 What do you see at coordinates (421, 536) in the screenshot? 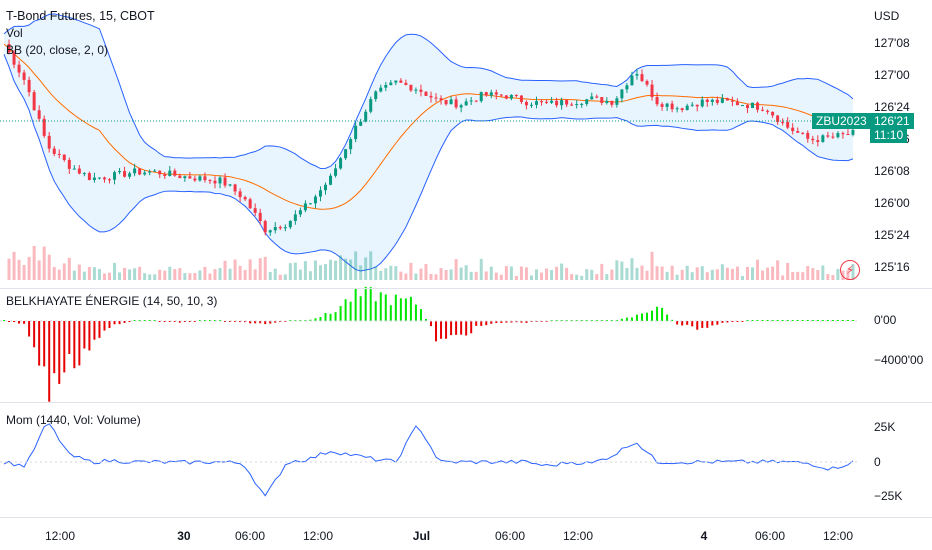
I see `time-tick-label: Jul` at bounding box center [421, 536].